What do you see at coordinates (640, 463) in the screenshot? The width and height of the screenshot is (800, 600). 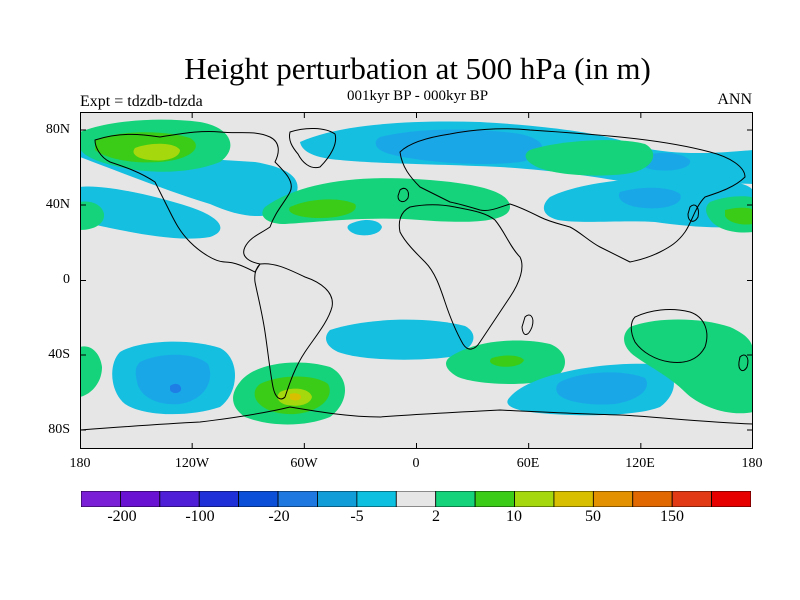 I see `lon-label-120e: 120E` at bounding box center [640, 463].